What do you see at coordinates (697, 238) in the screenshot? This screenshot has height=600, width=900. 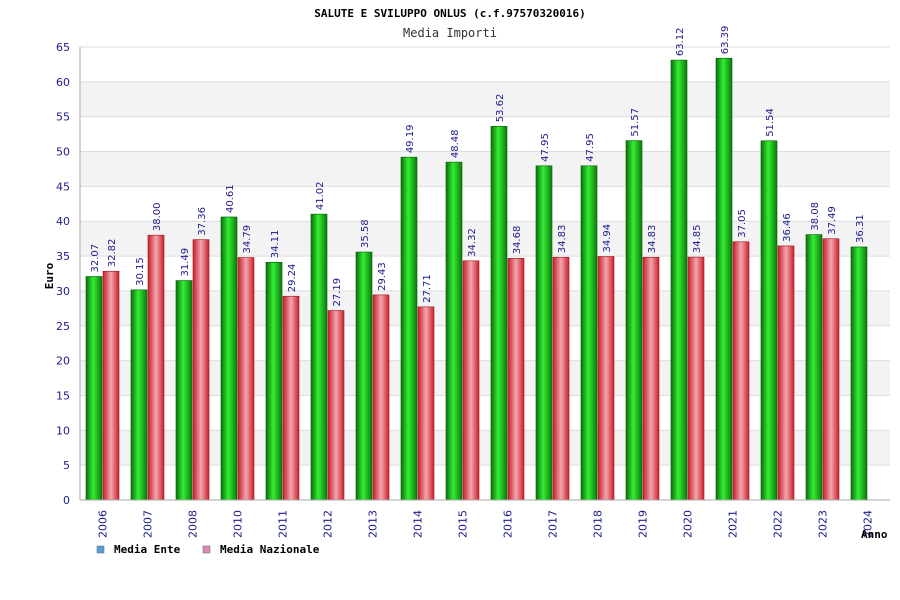 I see `data-label-media-nazionale: 34.85` at bounding box center [697, 238].